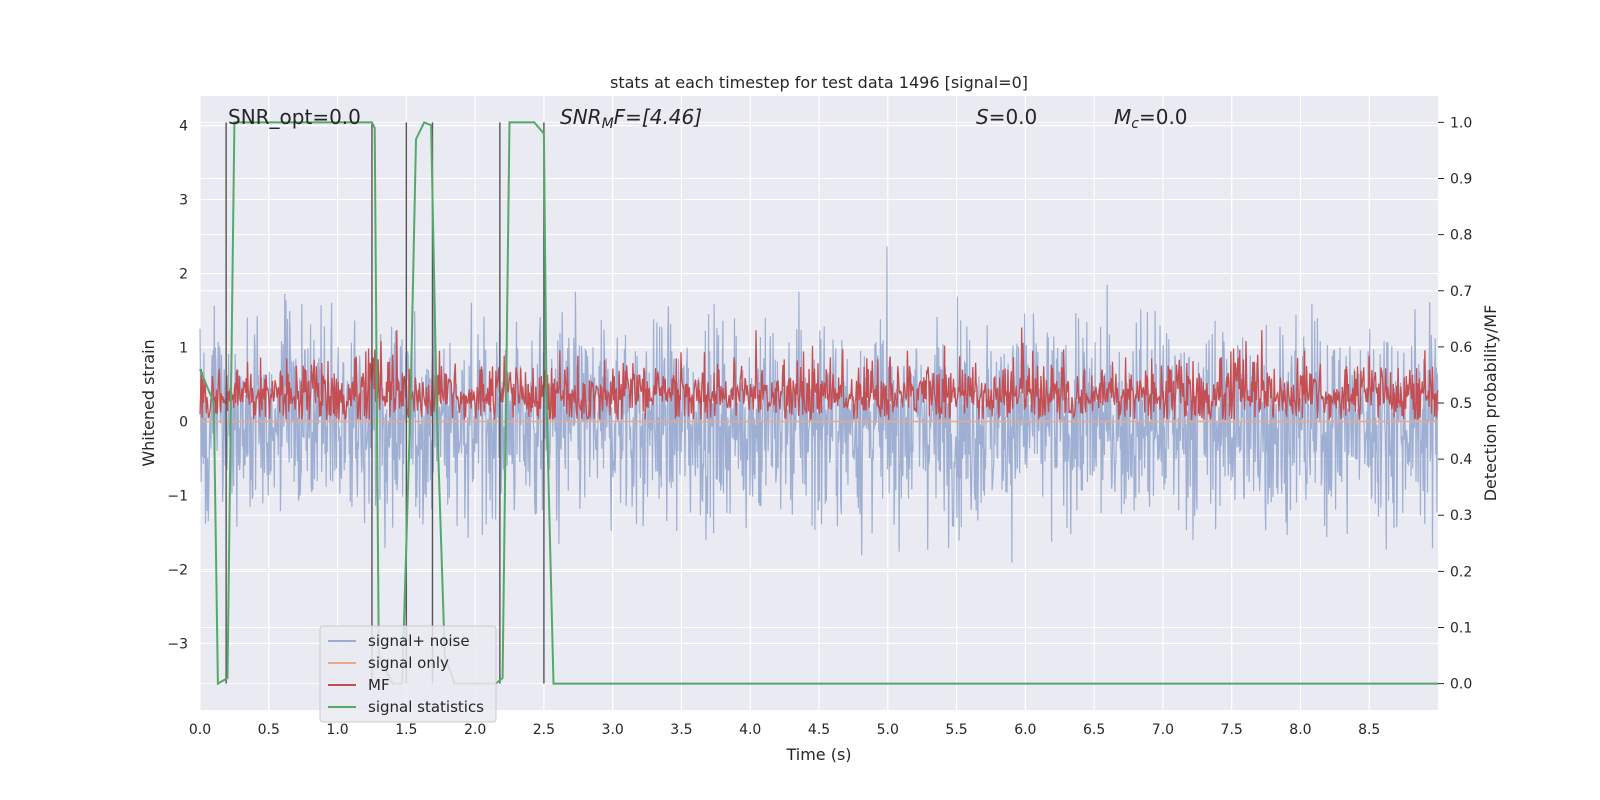 The image size is (1600, 800). What do you see at coordinates (888, 730) in the screenshot?
I see `x-tick-label: 5.0` at bounding box center [888, 730].